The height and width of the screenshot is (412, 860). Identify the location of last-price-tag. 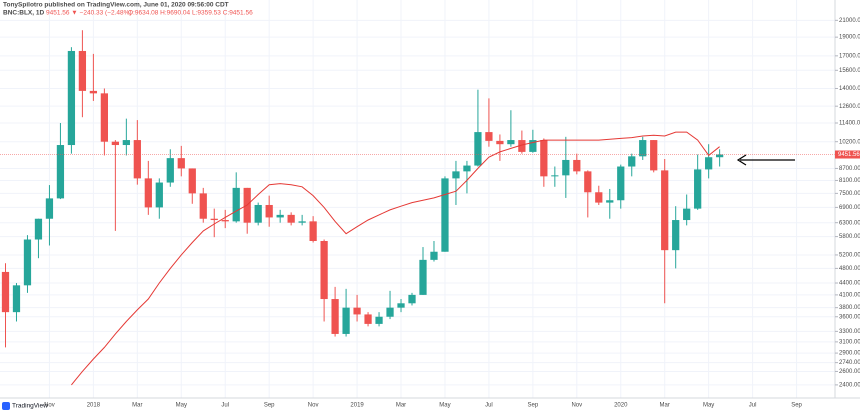
(847, 154).